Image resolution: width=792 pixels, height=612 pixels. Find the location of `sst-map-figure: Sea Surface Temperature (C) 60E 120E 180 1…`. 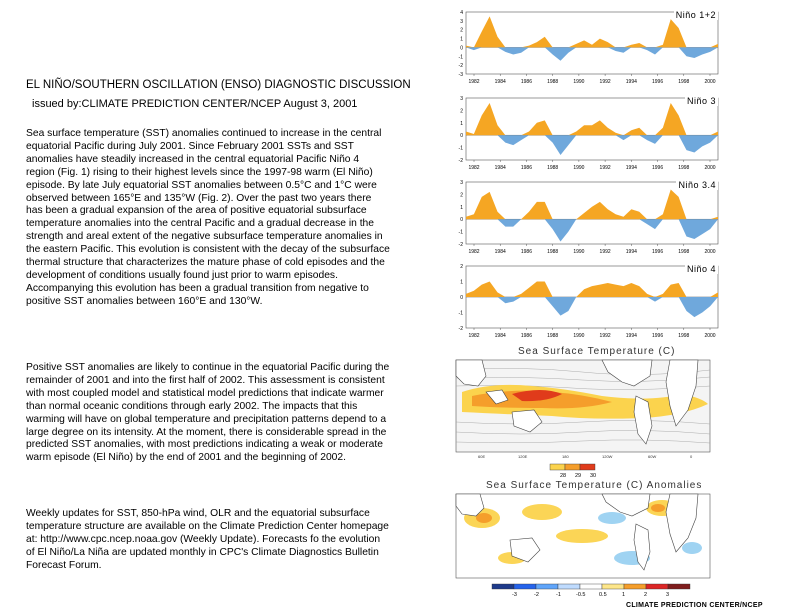

sst-map-figure: Sea Surface Temperature (C) 60E 120E 180 1… is located at coordinates (583, 416).